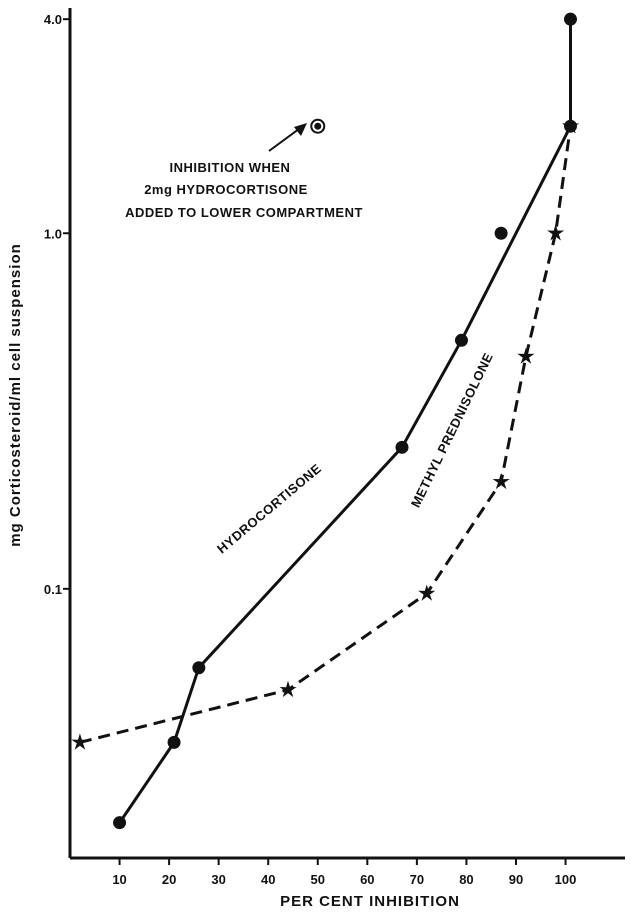 This screenshot has width=636, height=921. What do you see at coordinates (287, 137) in the screenshot?
I see `annotation-arrow` at bounding box center [287, 137].